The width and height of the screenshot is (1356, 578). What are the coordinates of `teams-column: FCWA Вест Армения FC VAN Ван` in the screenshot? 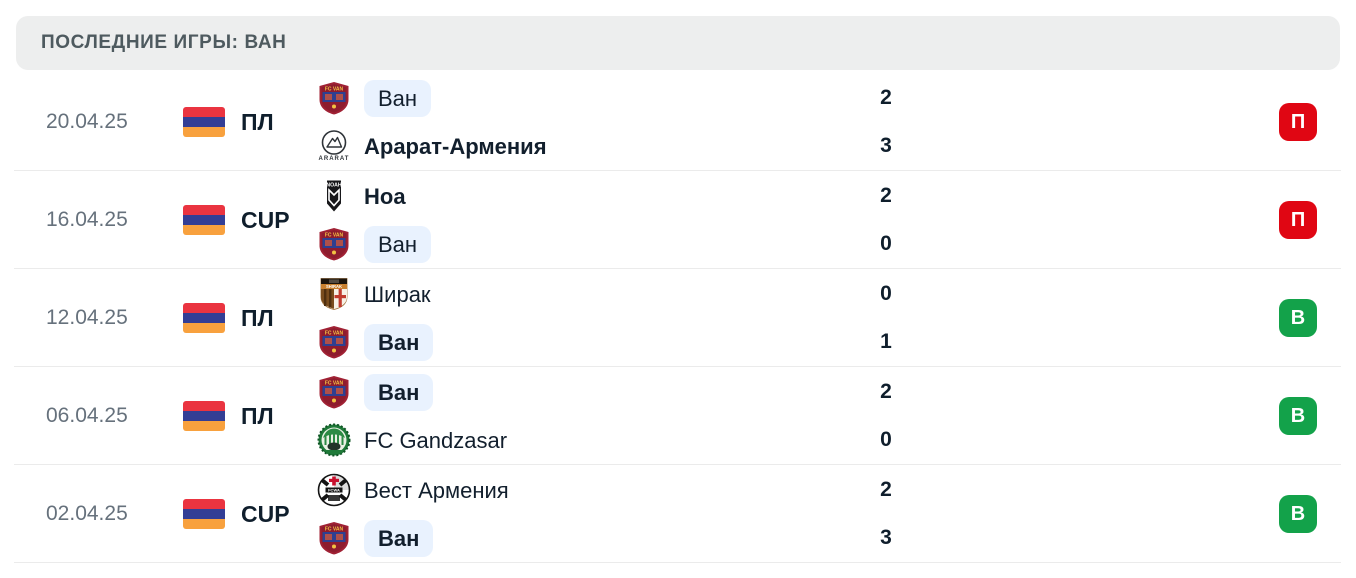 It's located at (591, 514).